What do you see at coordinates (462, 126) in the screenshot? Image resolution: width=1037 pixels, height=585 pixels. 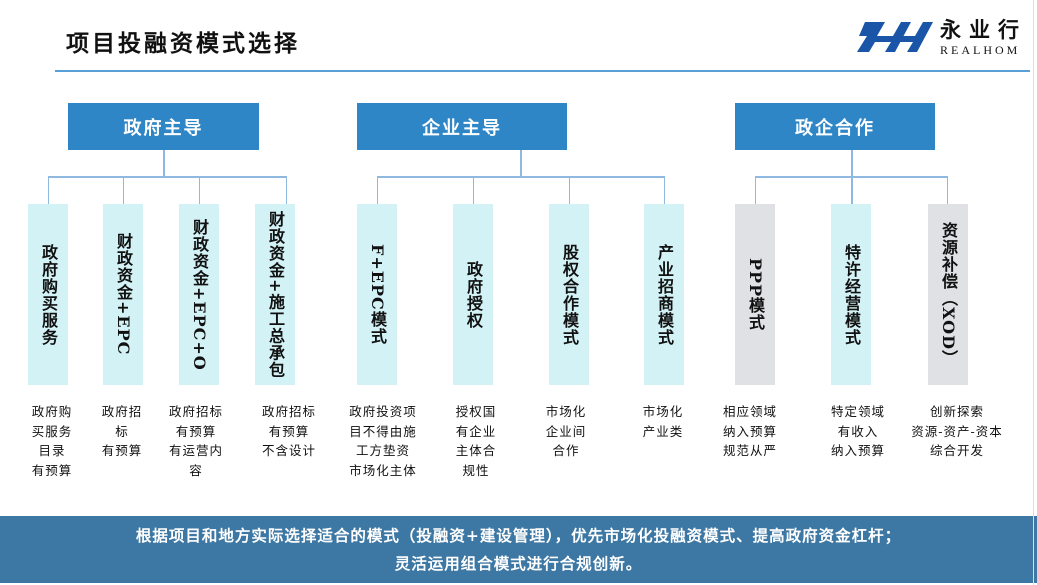 I see `group-header-enterprise: 企业主导` at bounding box center [462, 126].